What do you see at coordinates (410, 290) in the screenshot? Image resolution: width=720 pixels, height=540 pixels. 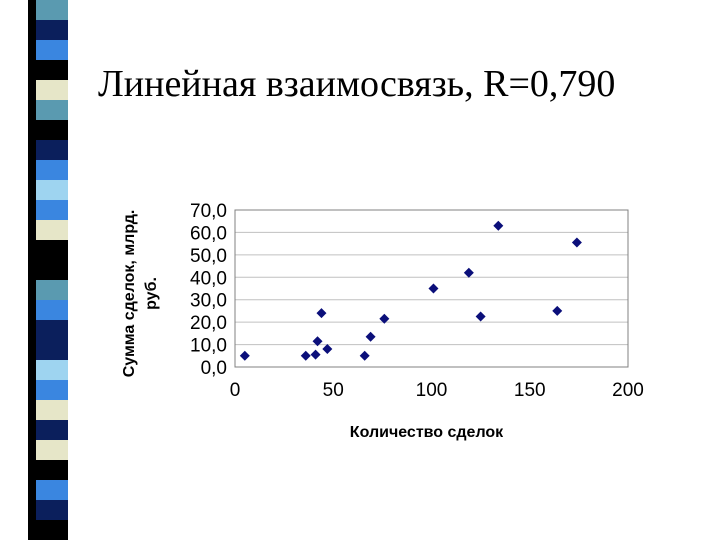 I see `data-points` at bounding box center [410, 290].